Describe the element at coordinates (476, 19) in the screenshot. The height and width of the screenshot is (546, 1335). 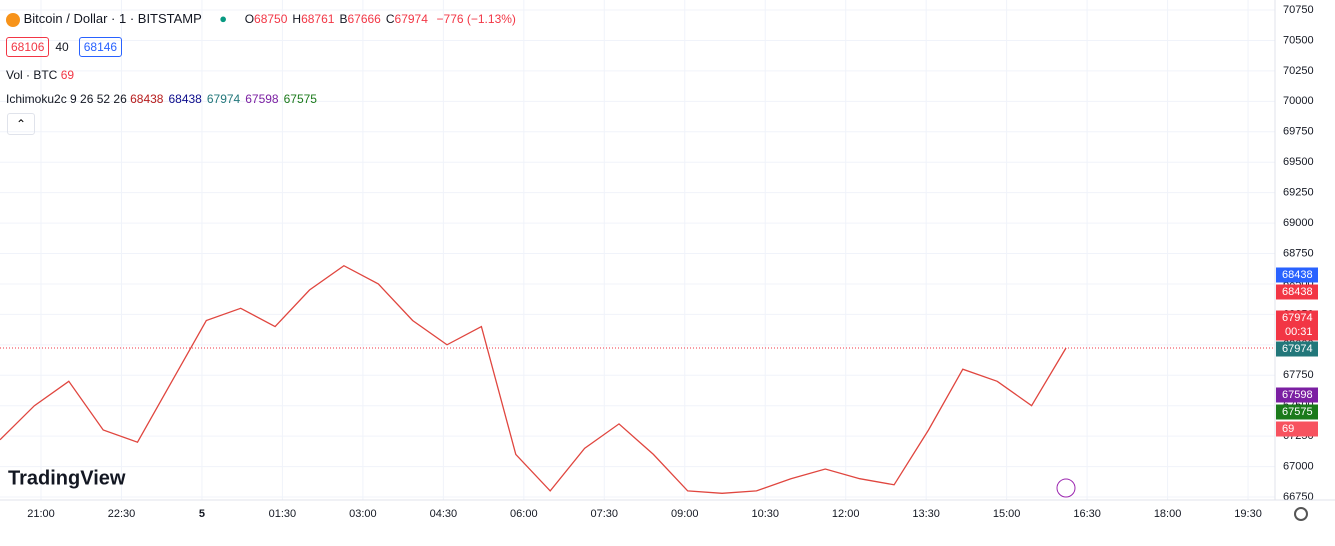
I see `change: −776 (−1.13%)` at that location.